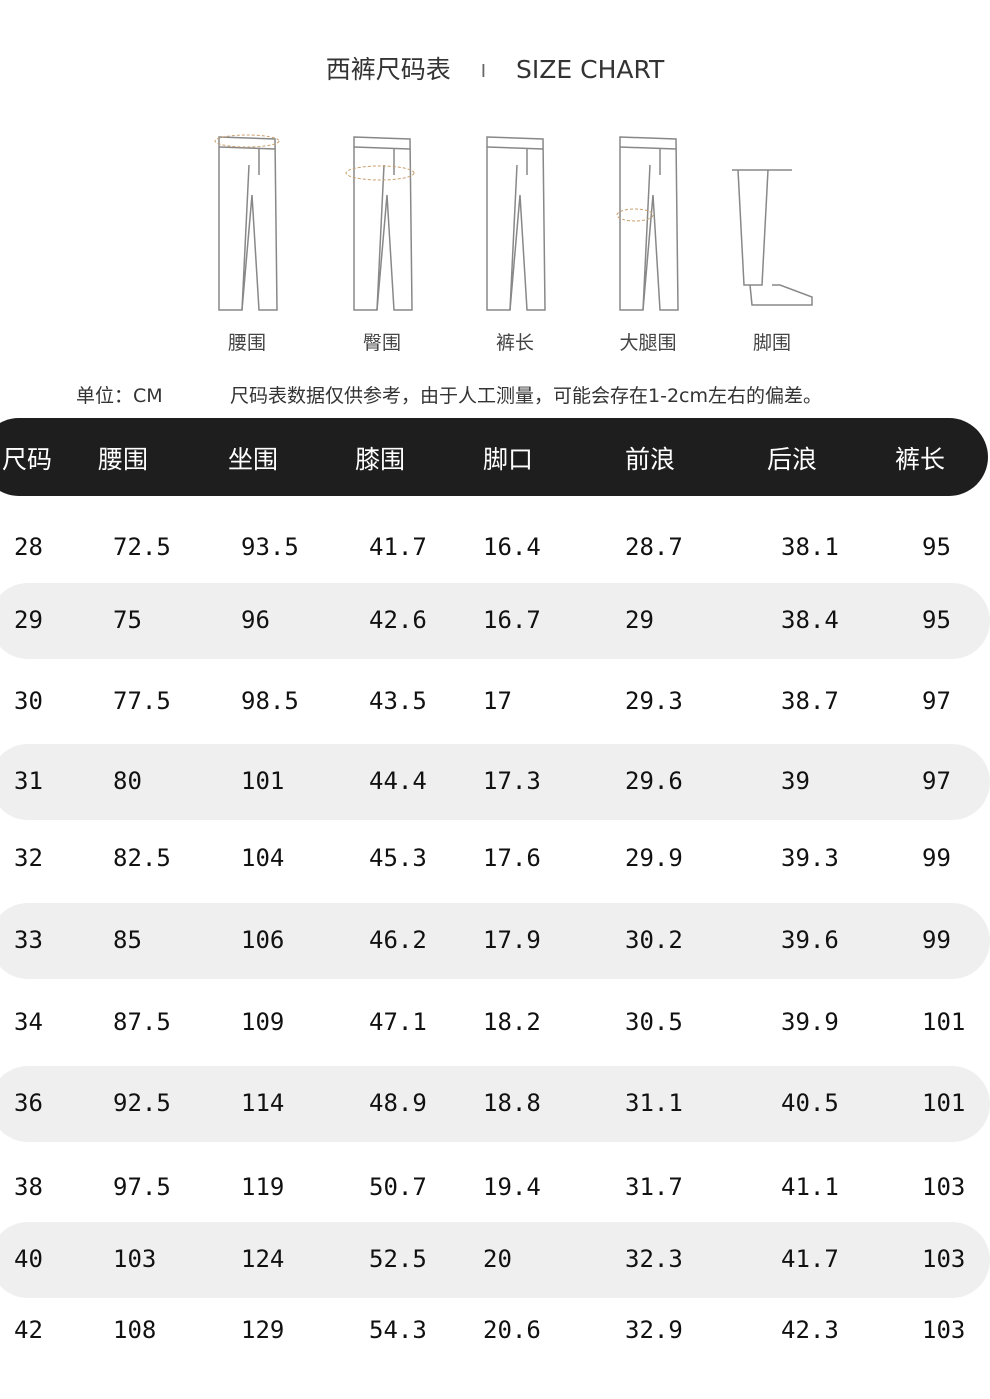  What do you see at coordinates (810, 701) in the screenshot?
I see `table-cell: 38.7` at bounding box center [810, 701].